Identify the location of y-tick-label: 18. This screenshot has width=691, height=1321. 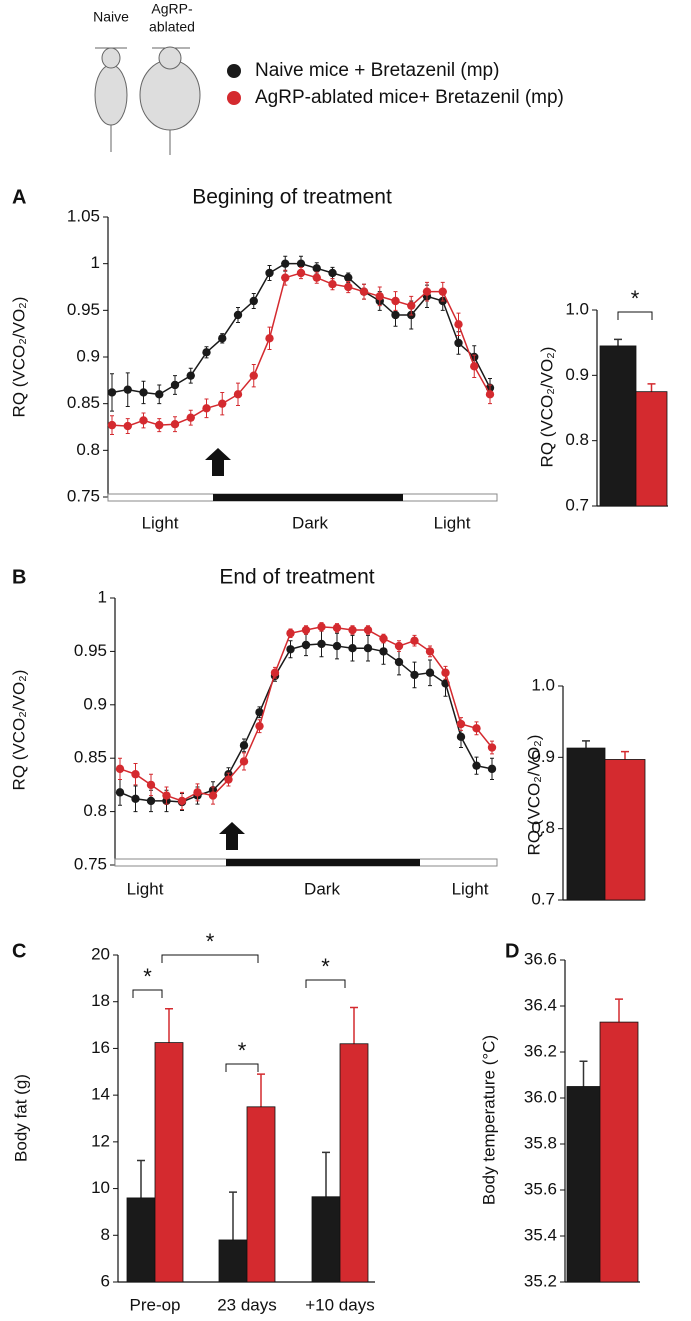
(100, 1000).